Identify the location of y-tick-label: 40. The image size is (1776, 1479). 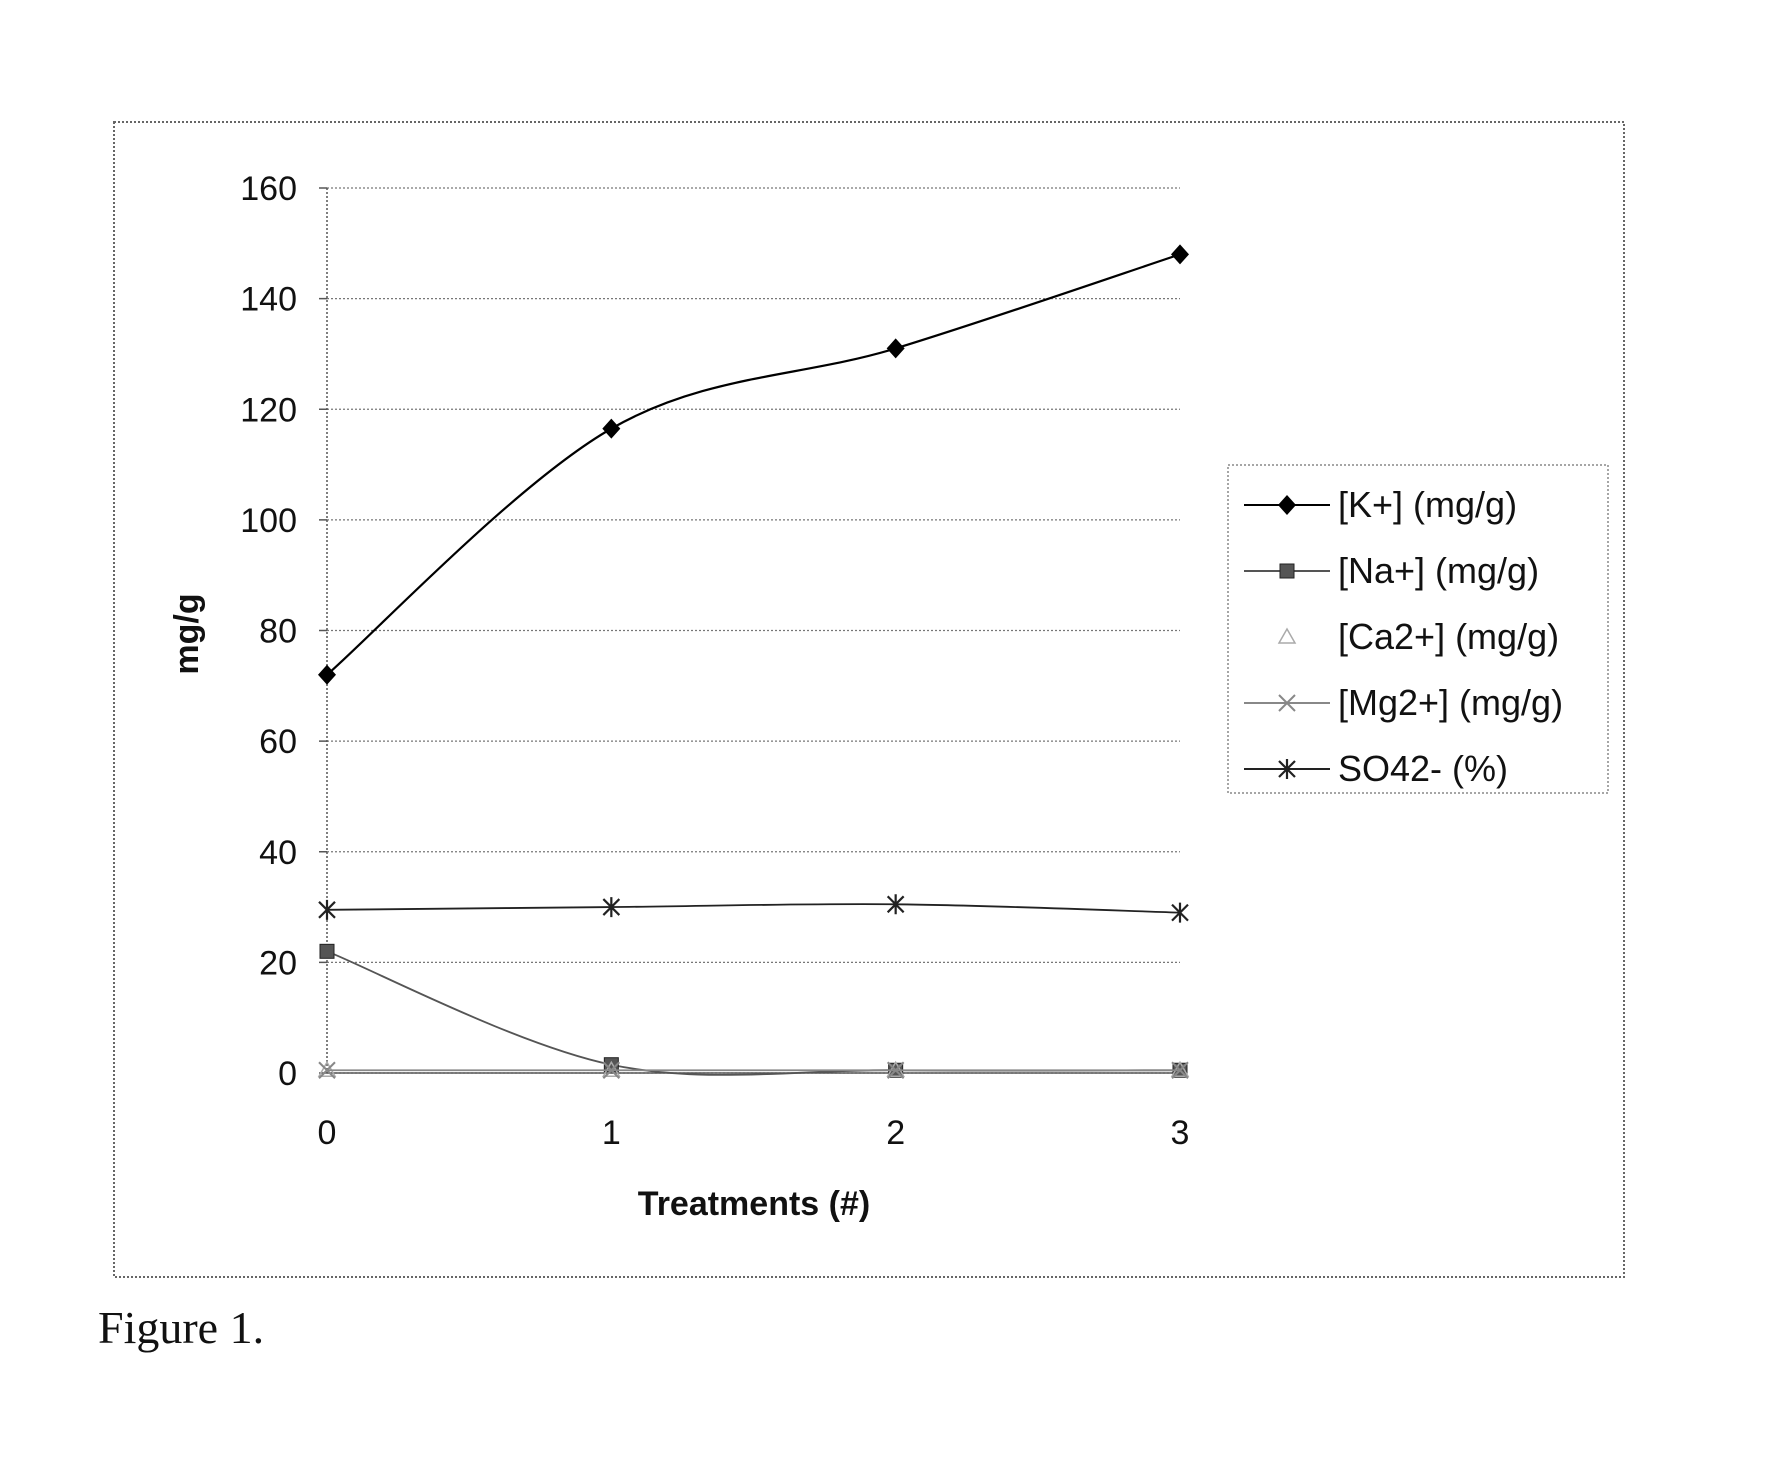
(278, 853).